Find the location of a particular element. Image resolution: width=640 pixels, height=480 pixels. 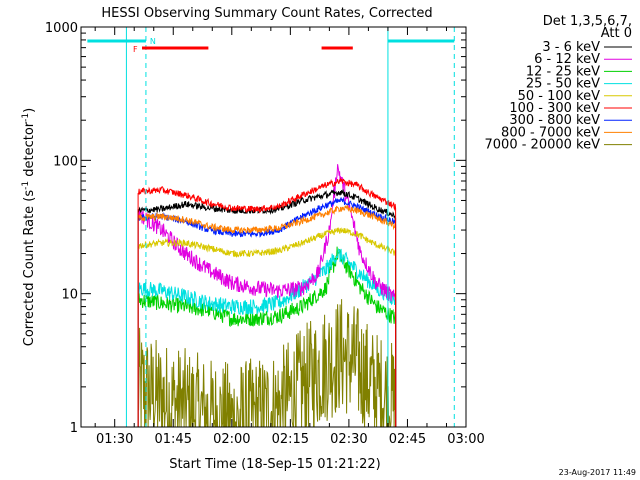

x-tick-label: 02:15 is located at coordinates (290, 439).